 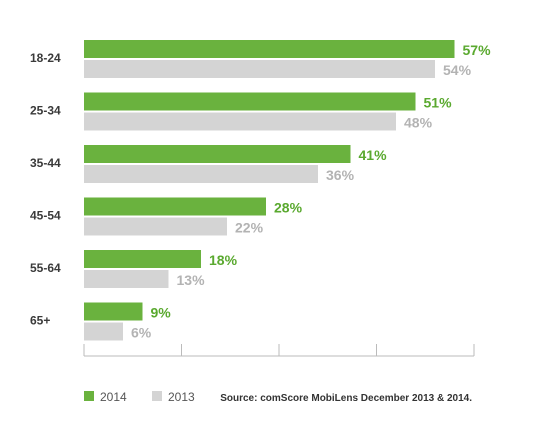 I want to click on legend-label-2013: 2013, so click(x=181, y=397).